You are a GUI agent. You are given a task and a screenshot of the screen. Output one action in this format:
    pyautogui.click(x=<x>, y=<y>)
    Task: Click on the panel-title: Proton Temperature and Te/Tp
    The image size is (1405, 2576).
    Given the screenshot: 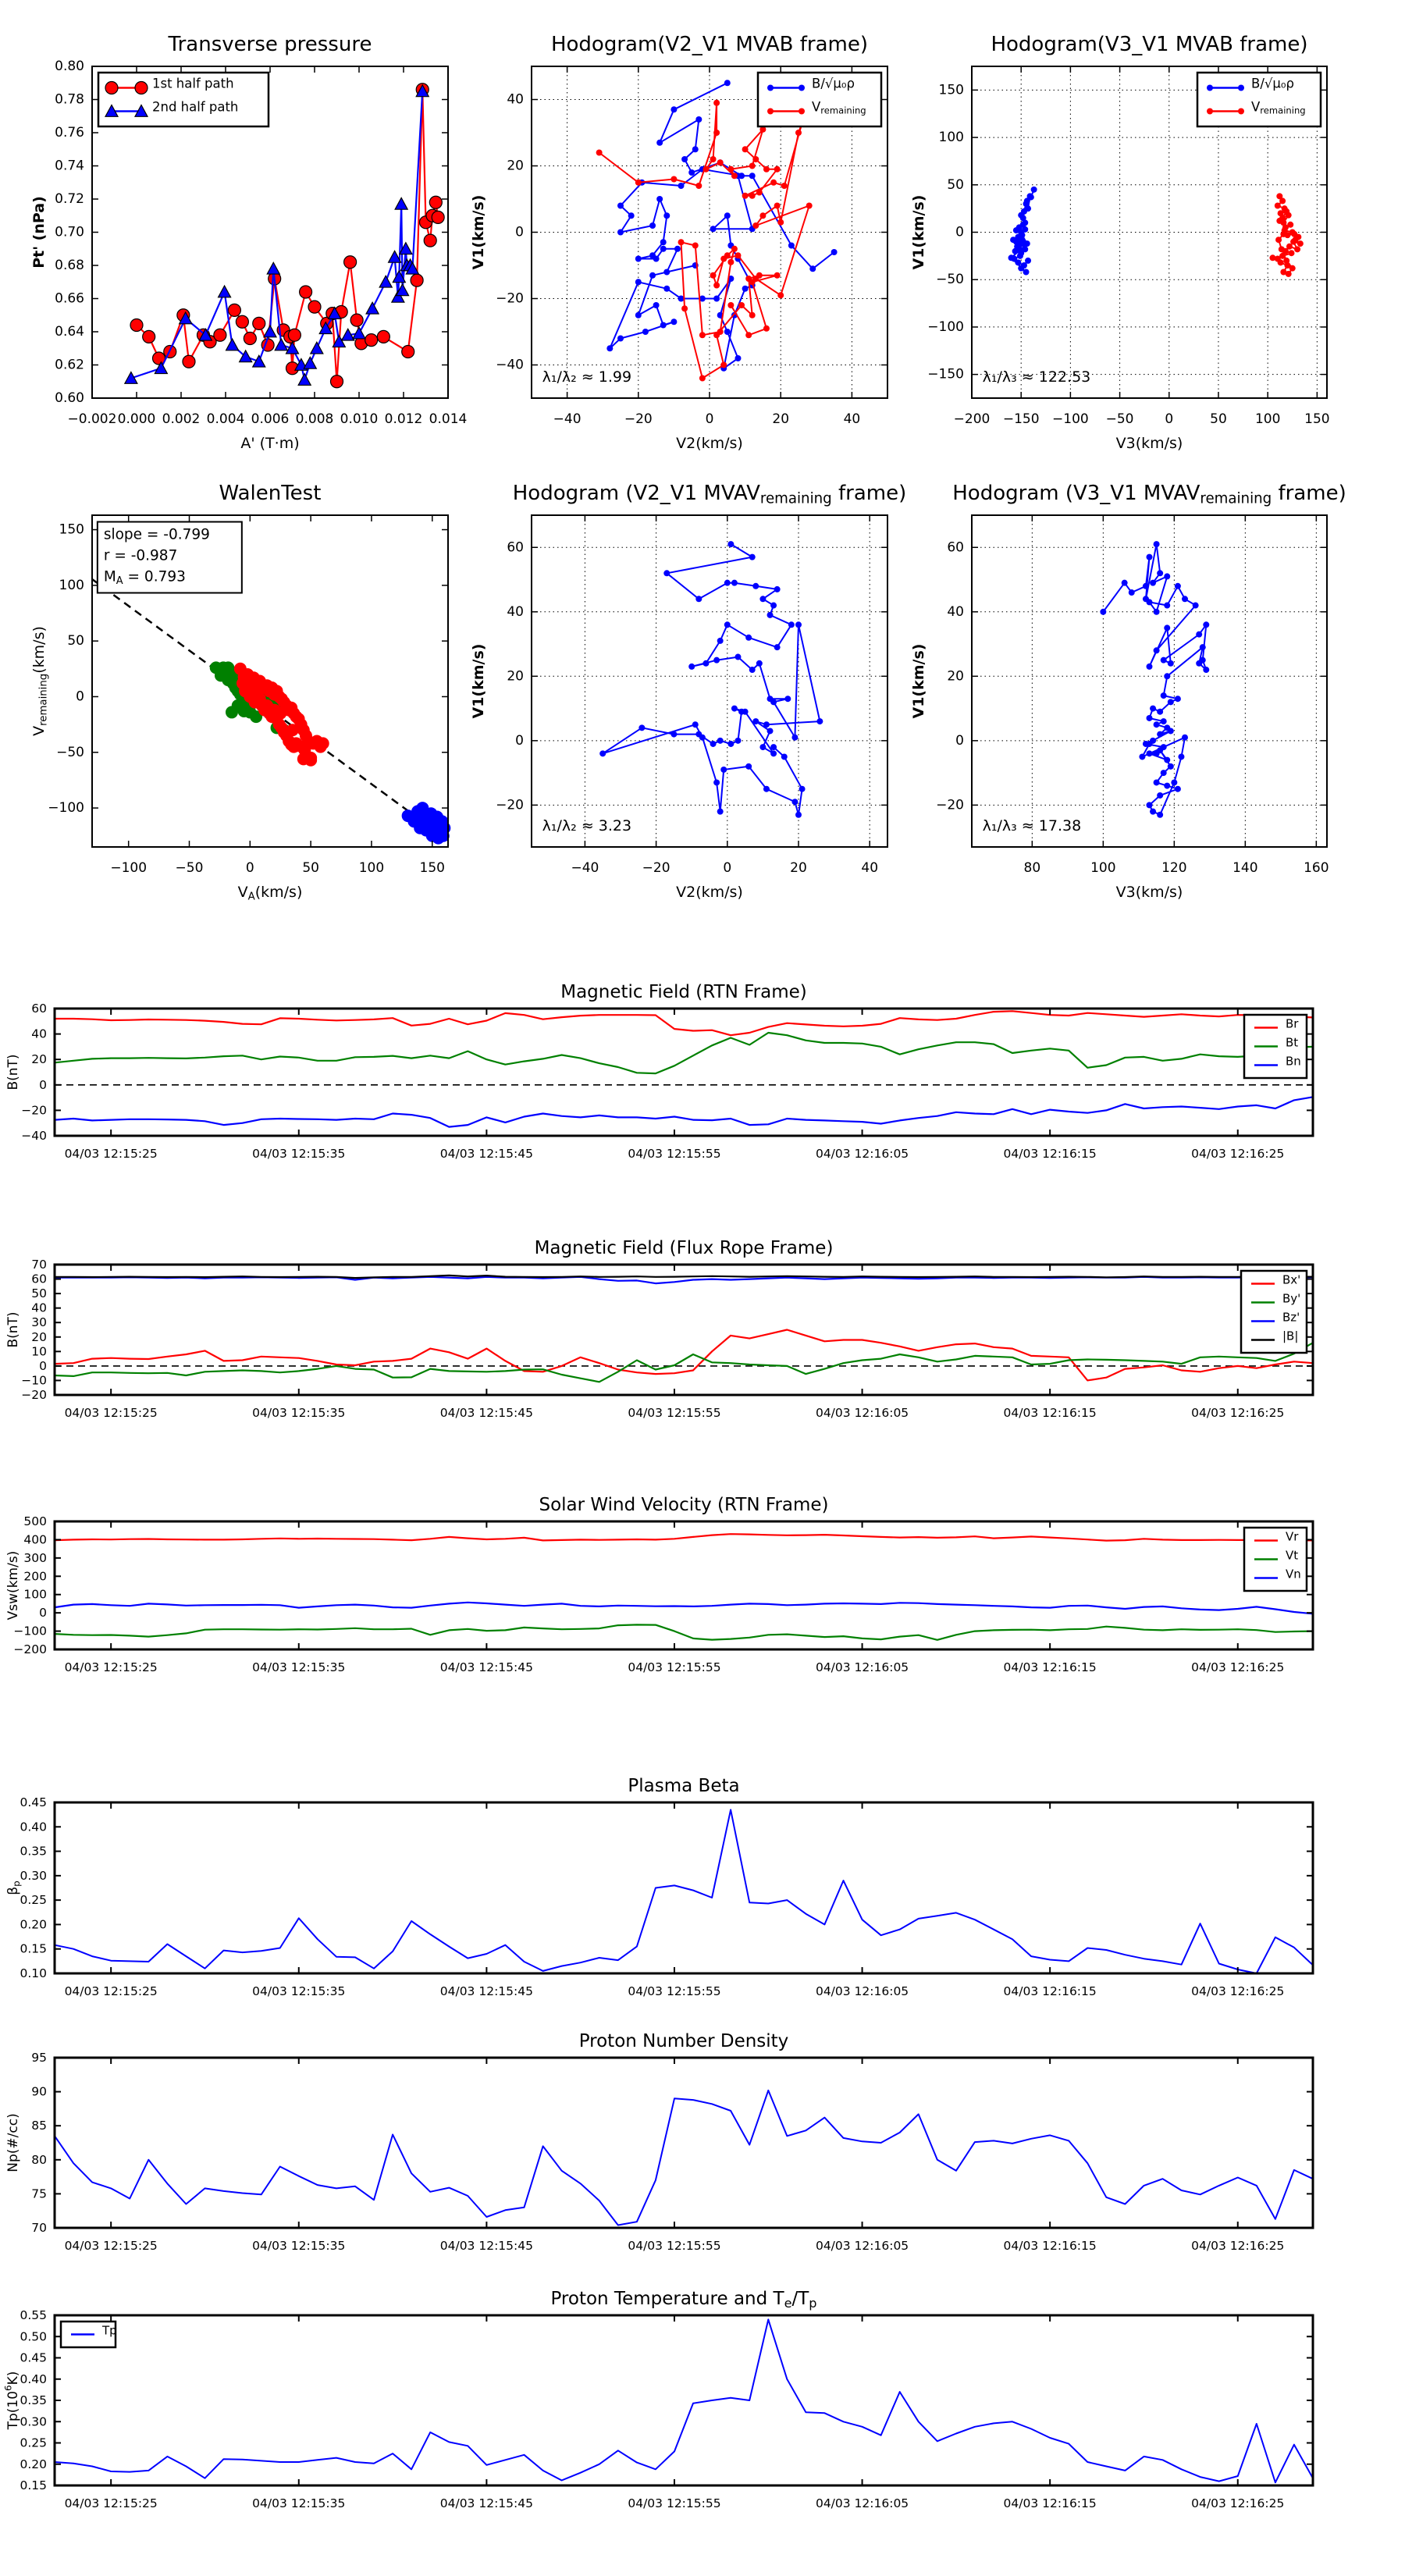 What is the action you would take?
    pyautogui.click(x=683, y=2300)
    